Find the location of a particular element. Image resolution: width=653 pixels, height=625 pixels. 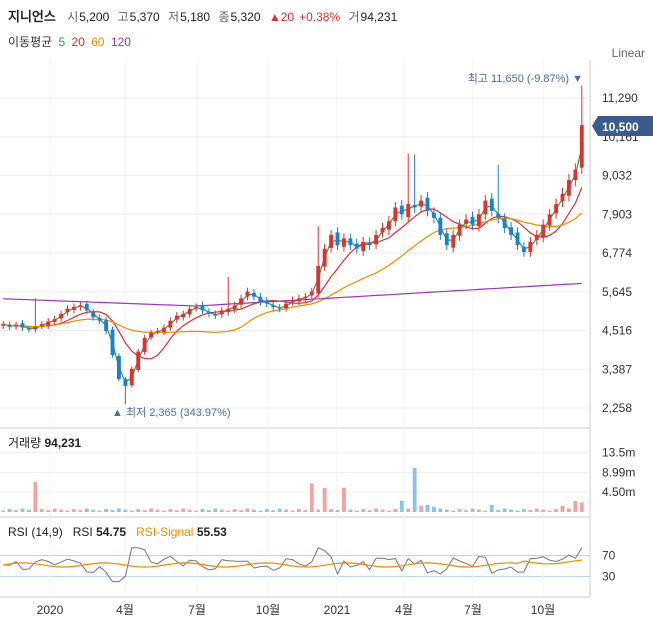

time-tick-label: 7월 is located at coordinates (473, 610).